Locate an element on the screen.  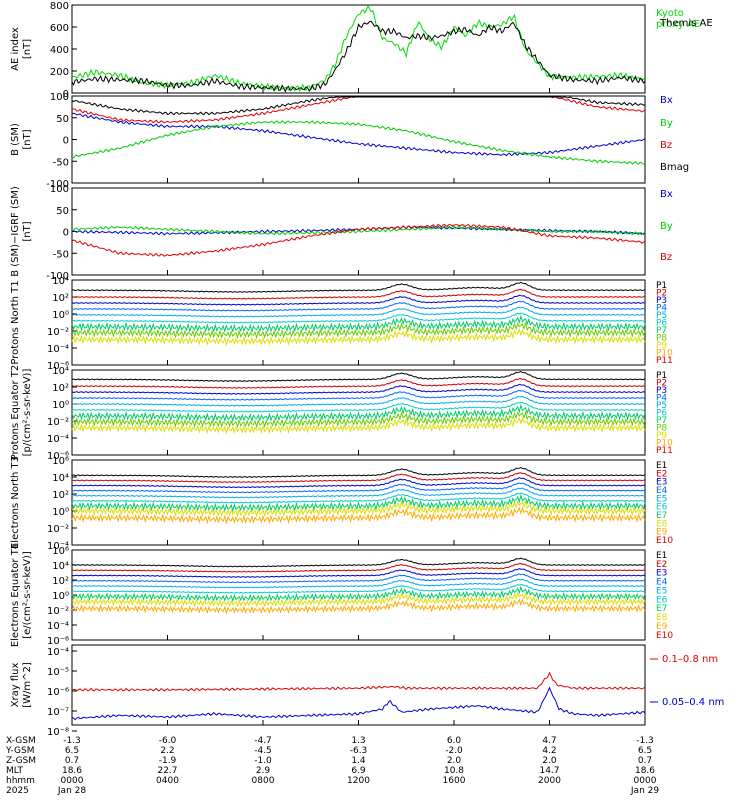
y-tick-label: 600 is located at coordinates (59, 28).